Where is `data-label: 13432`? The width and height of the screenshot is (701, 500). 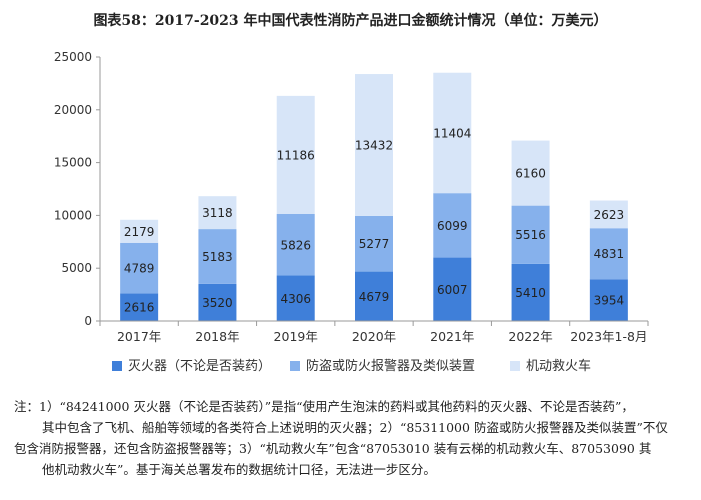
data-label: 13432 is located at coordinates (374, 145).